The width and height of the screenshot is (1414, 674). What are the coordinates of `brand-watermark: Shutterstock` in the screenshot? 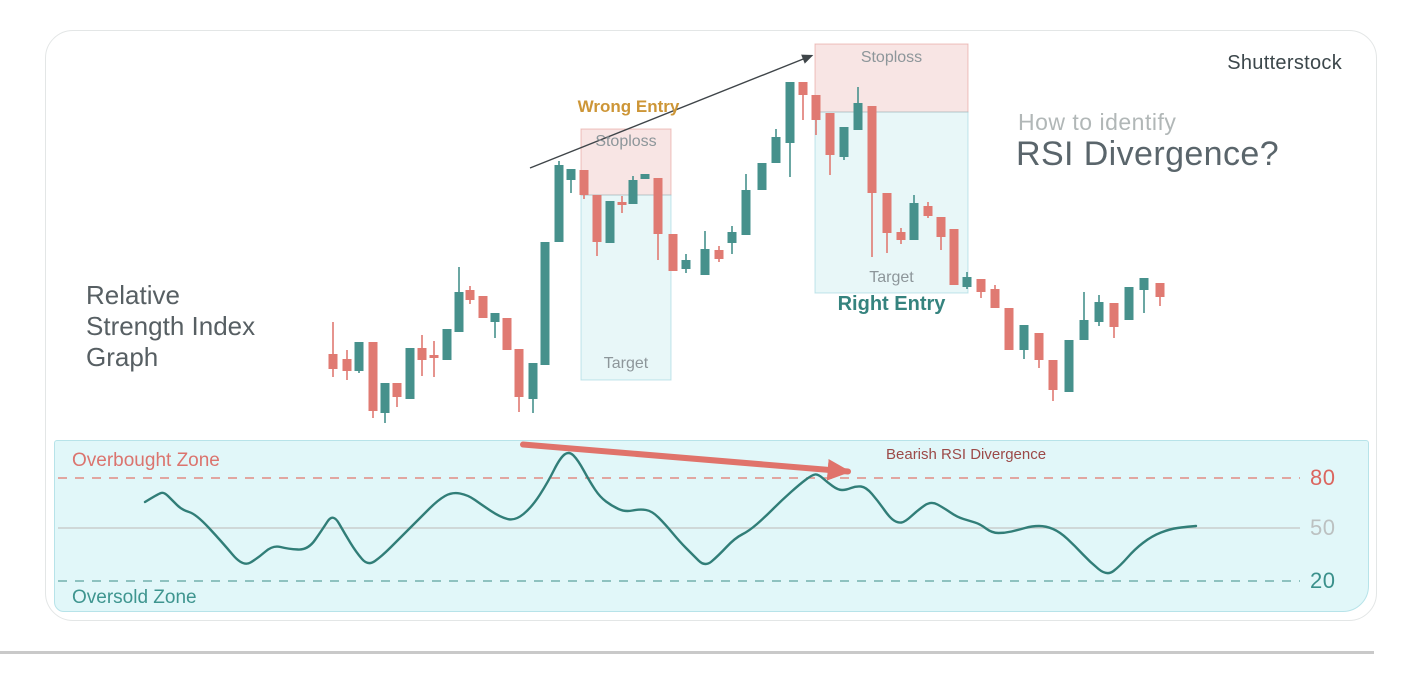 It's located at (1284, 63).